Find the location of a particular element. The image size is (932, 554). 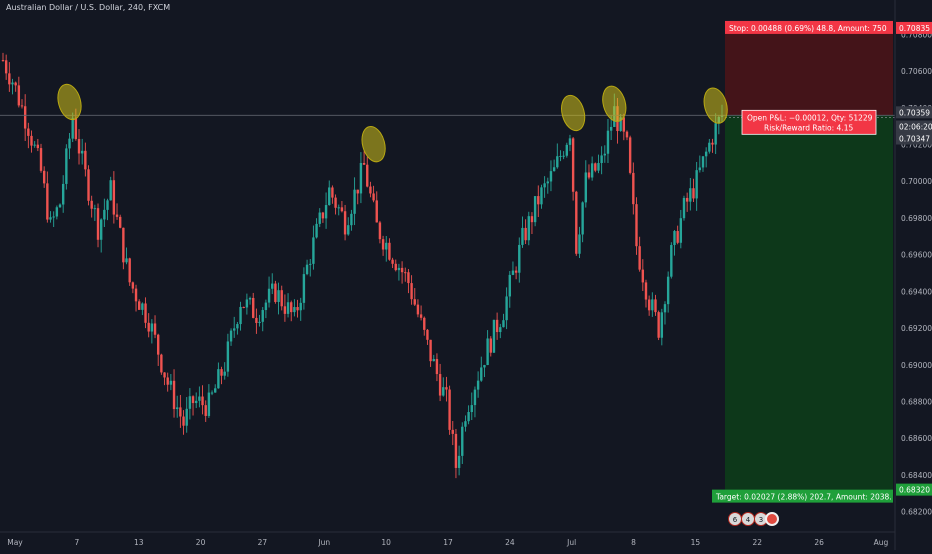

price-tick-label: 0.68400 is located at coordinates (916, 475).